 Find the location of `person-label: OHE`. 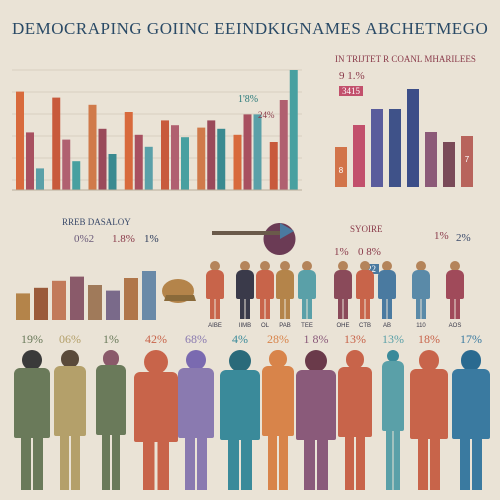

person-label: OHE is located at coordinates (343, 326).